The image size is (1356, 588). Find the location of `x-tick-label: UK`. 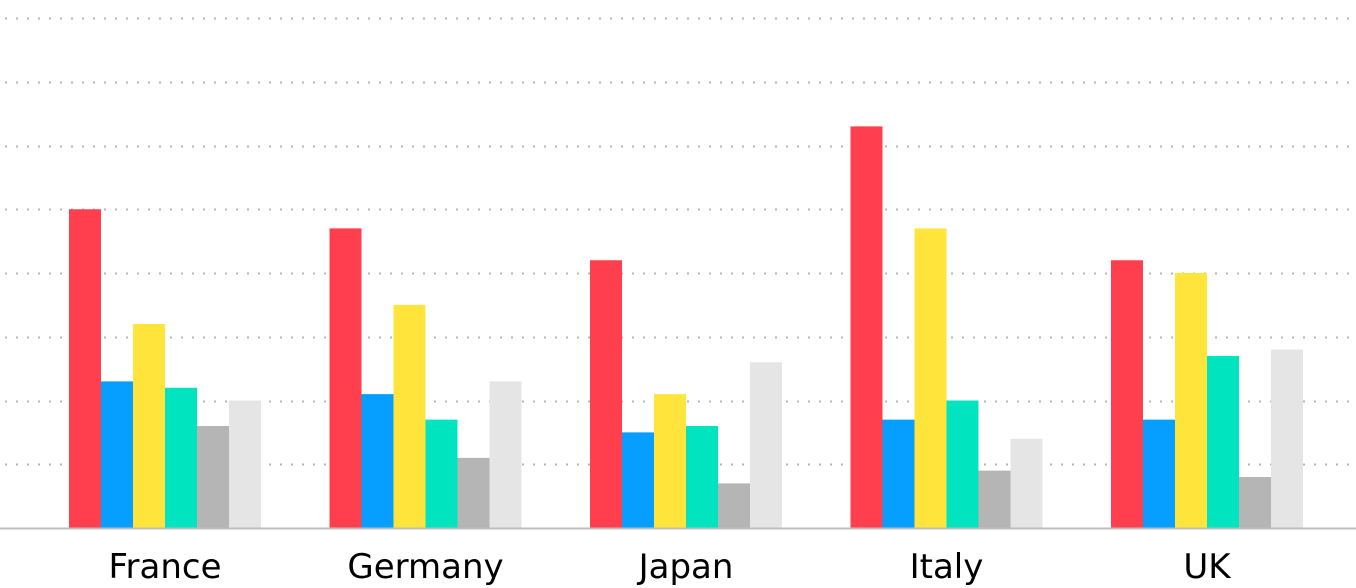

x-tick-label: UK is located at coordinates (1207, 567).